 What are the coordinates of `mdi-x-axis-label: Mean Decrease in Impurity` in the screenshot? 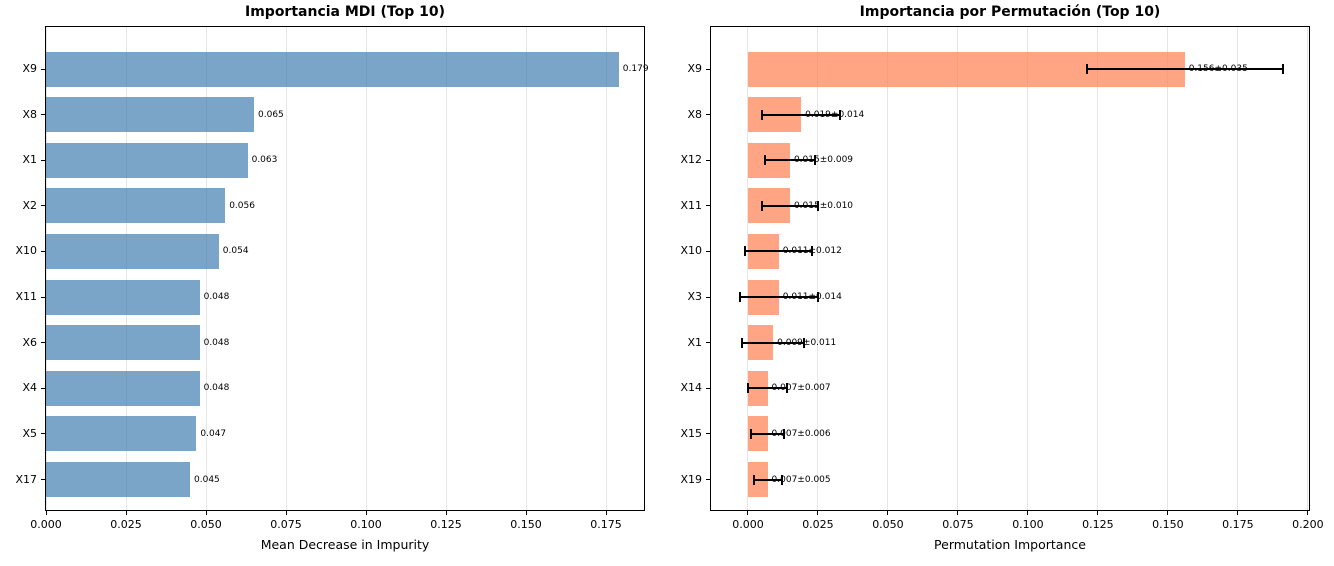 It's located at (345, 544).